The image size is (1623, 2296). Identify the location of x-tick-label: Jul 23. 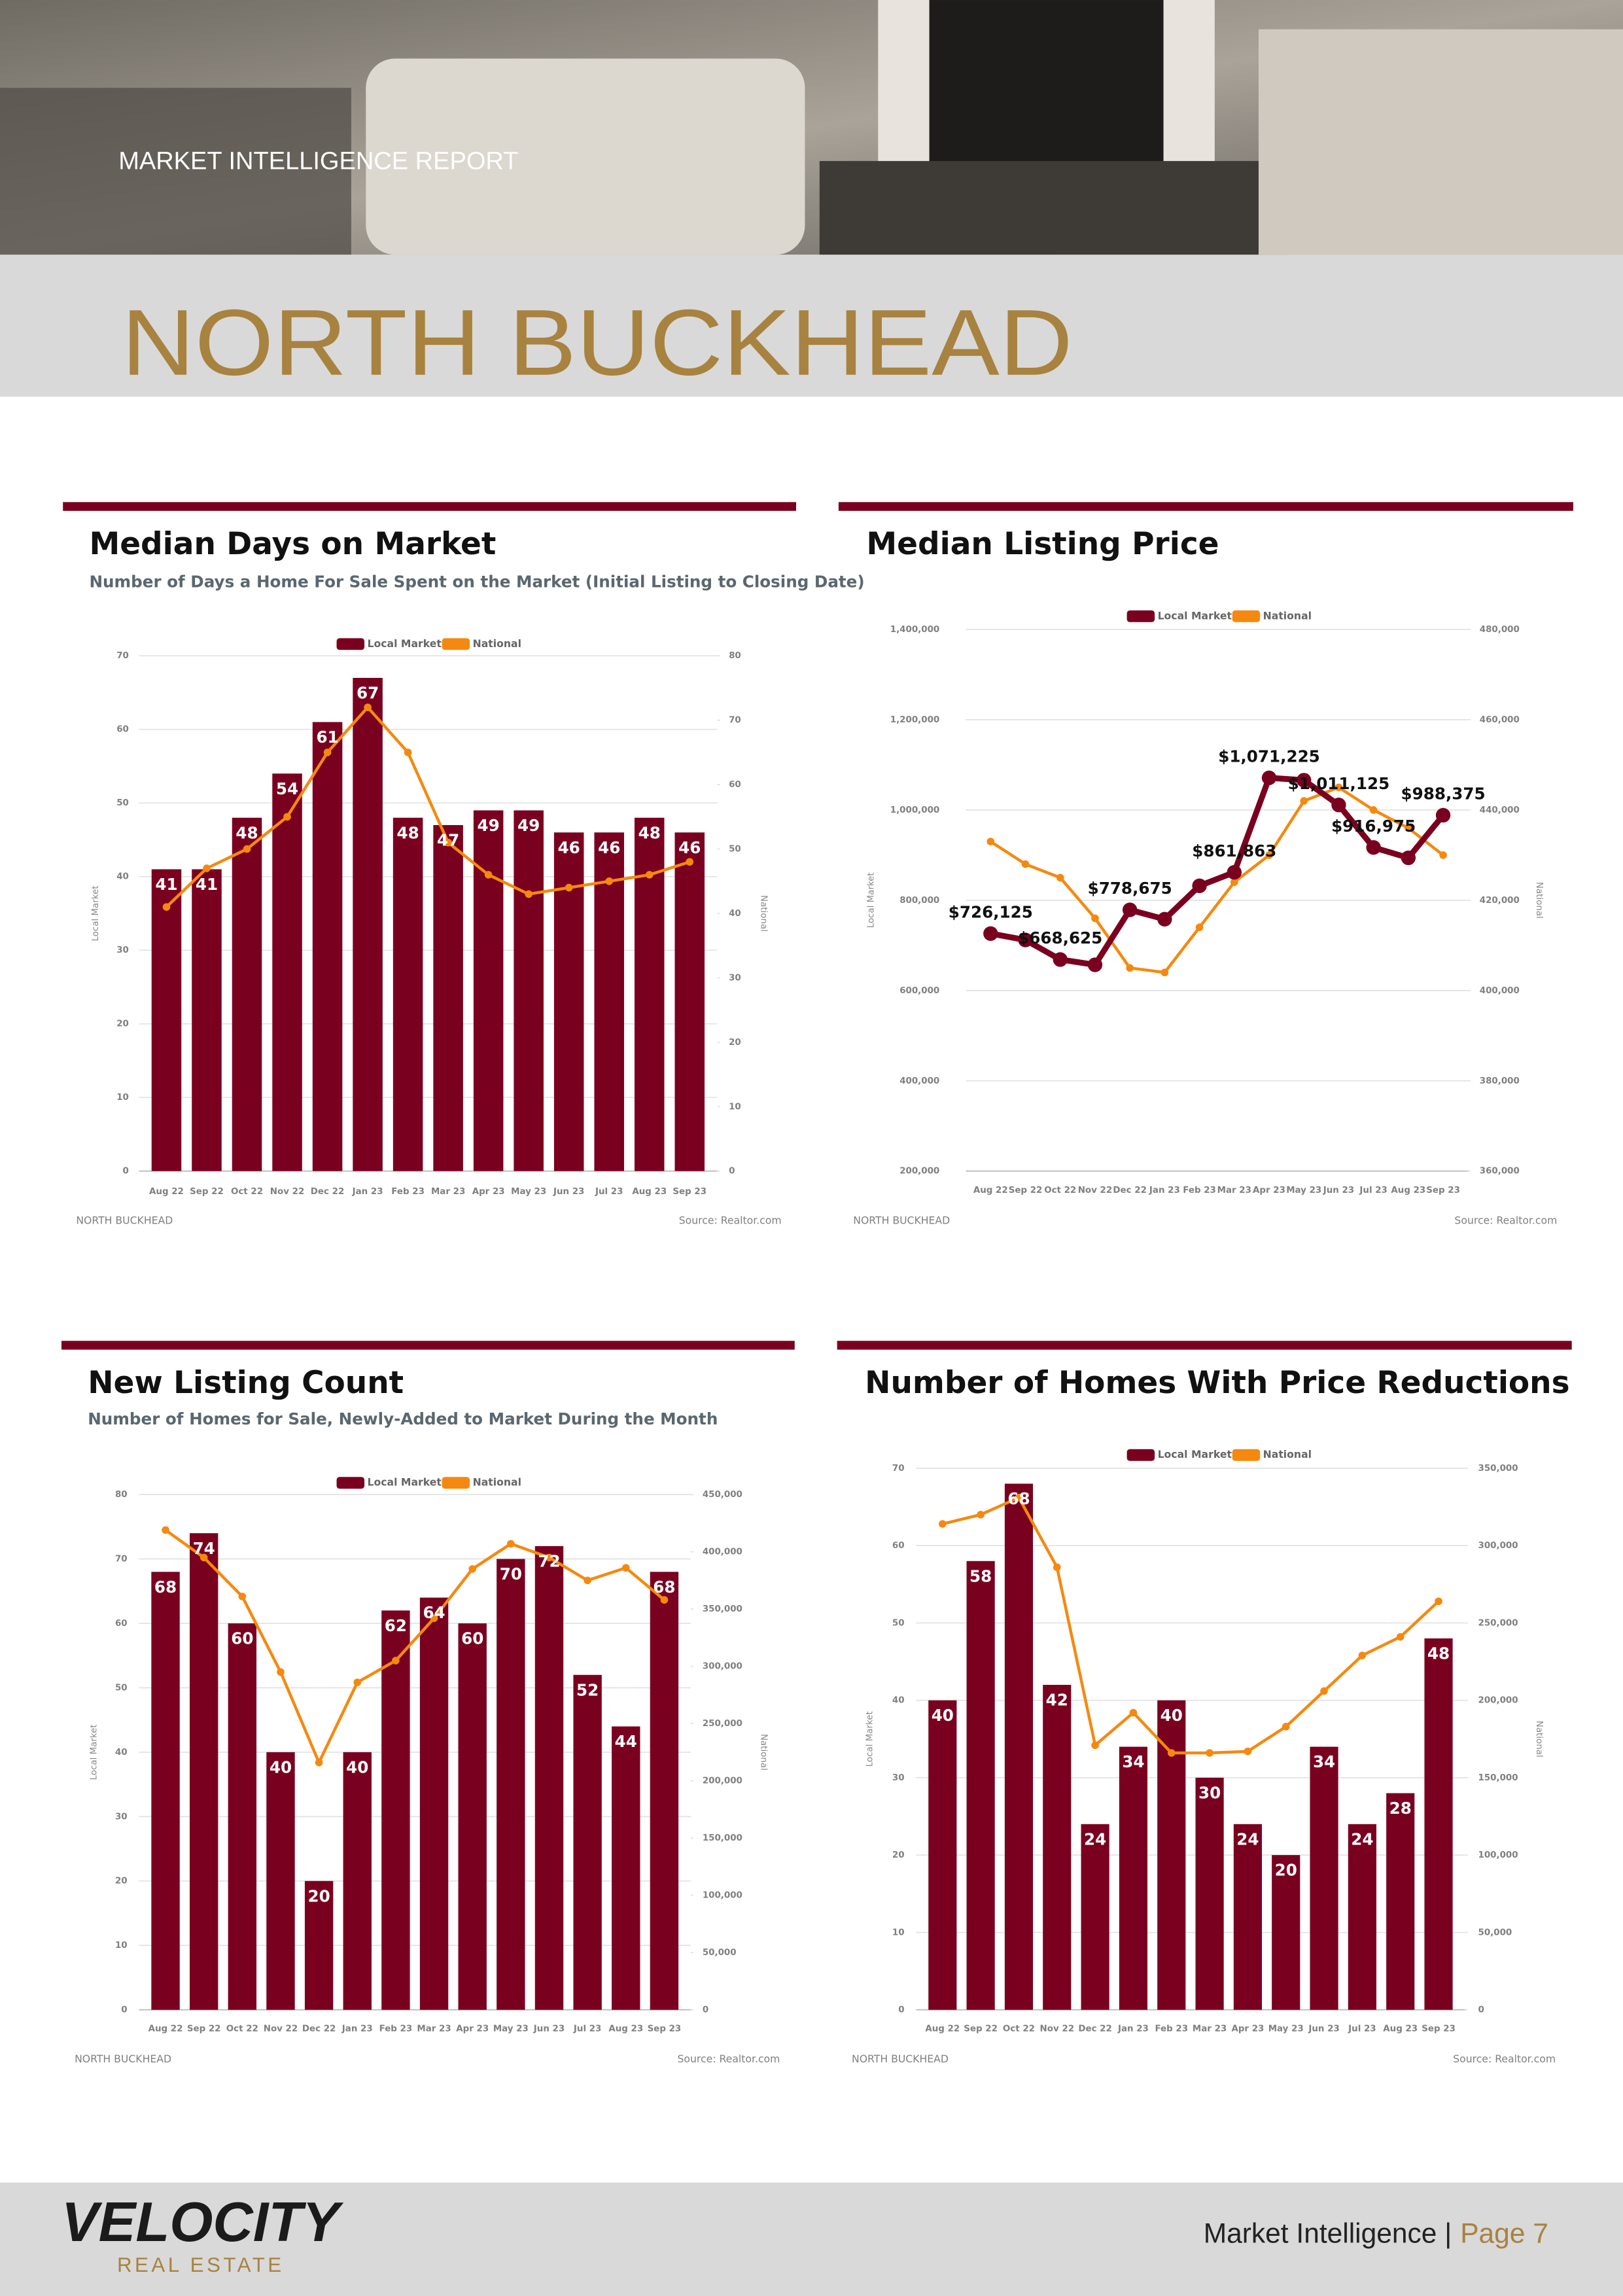
(1362, 2029).